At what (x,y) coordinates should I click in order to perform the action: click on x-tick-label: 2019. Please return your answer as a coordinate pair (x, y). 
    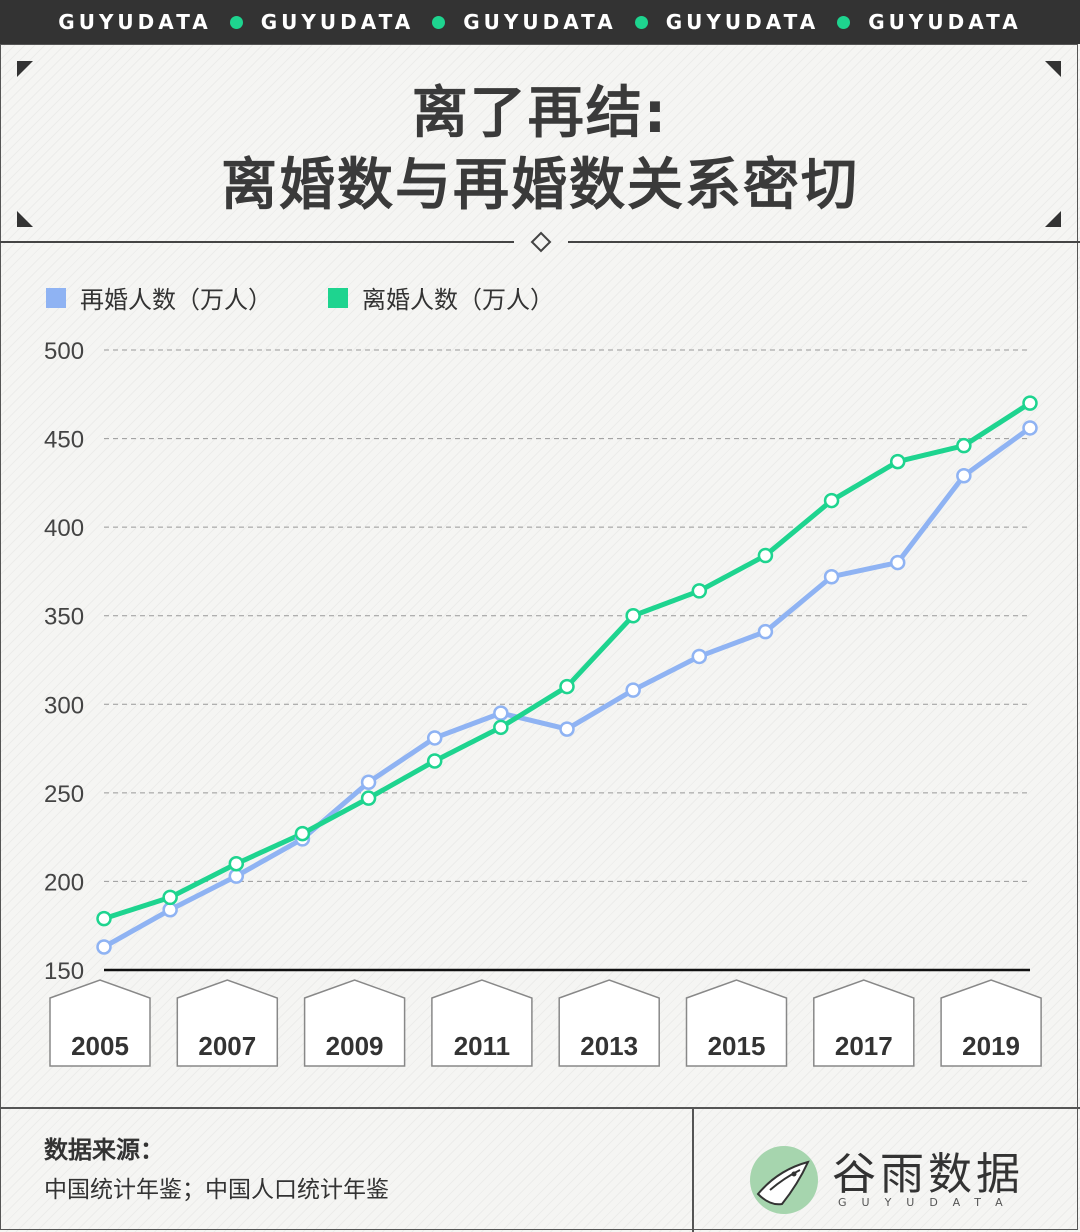
    Looking at the image, I should click on (991, 1046).